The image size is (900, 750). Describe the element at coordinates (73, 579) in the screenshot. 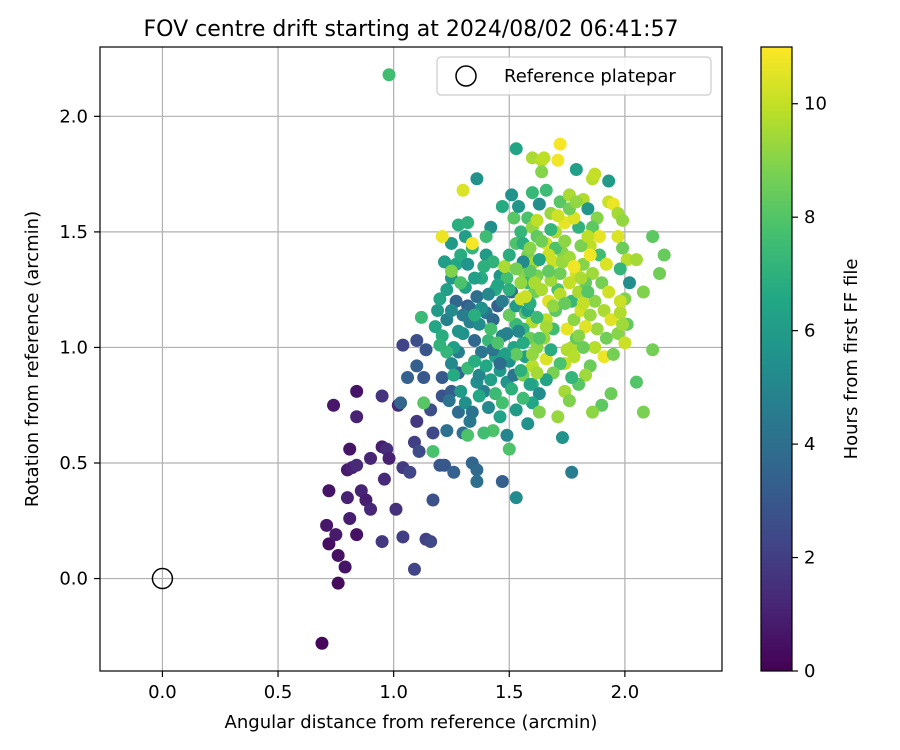

I see `y-tick-label: 0.0` at that location.